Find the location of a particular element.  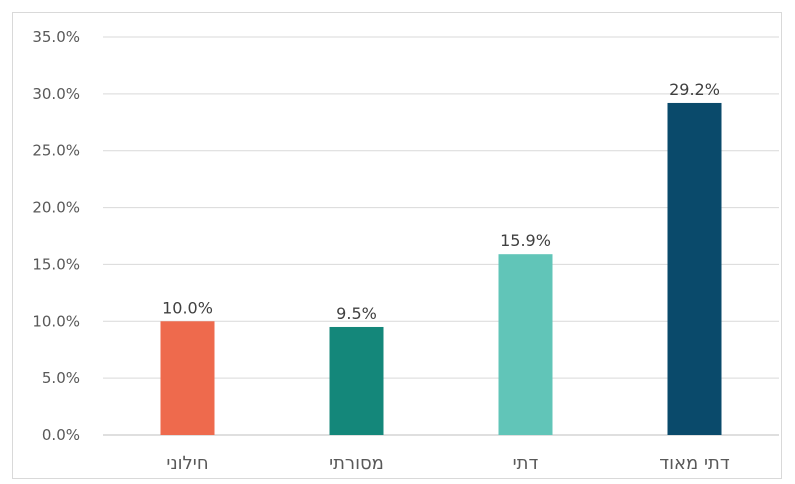

y-tick-label: 5.0% is located at coordinates (61, 378).